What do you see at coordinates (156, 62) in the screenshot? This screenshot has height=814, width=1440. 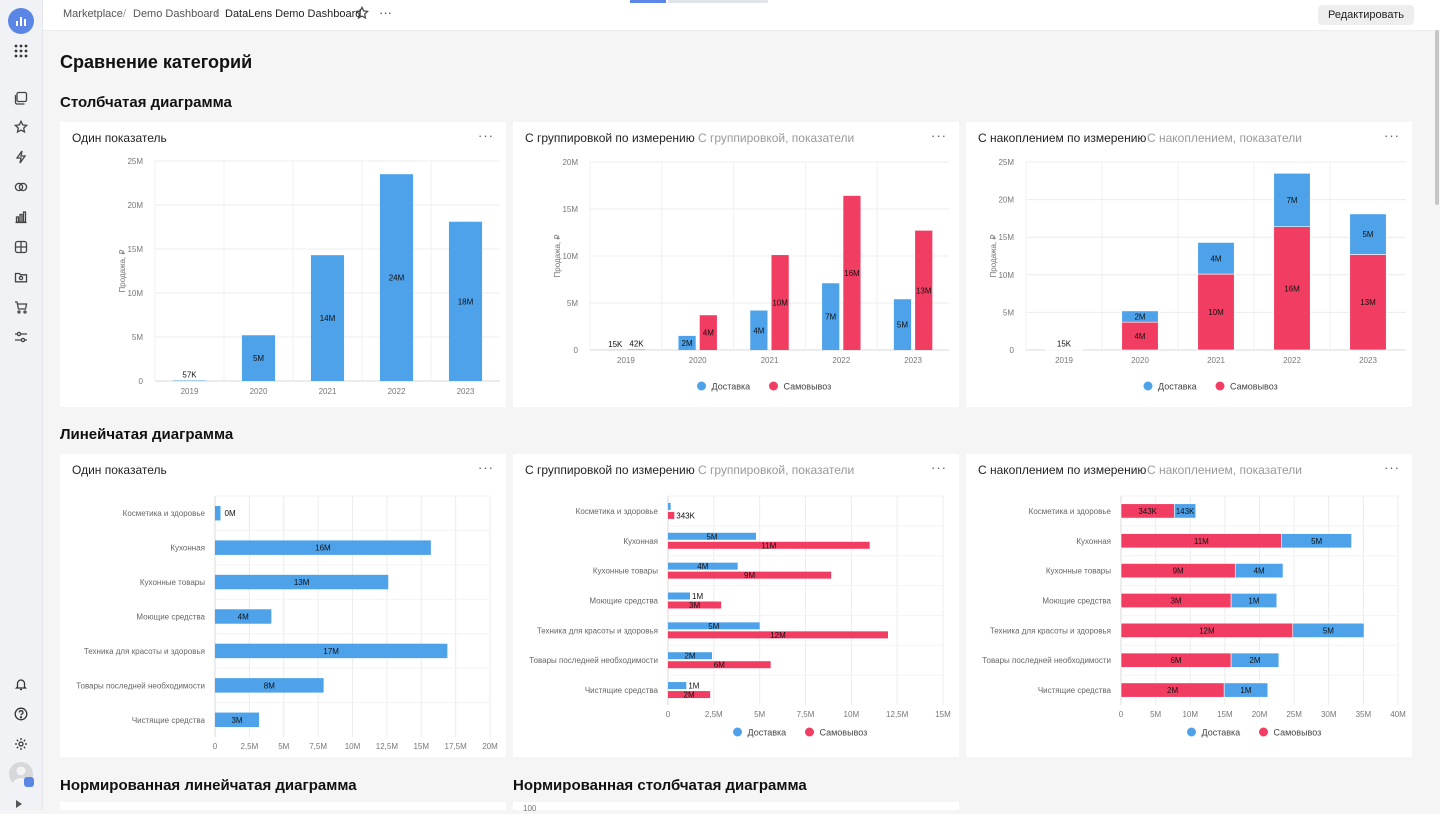 I see `page-title: Сравнение категорий` at bounding box center [156, 62].